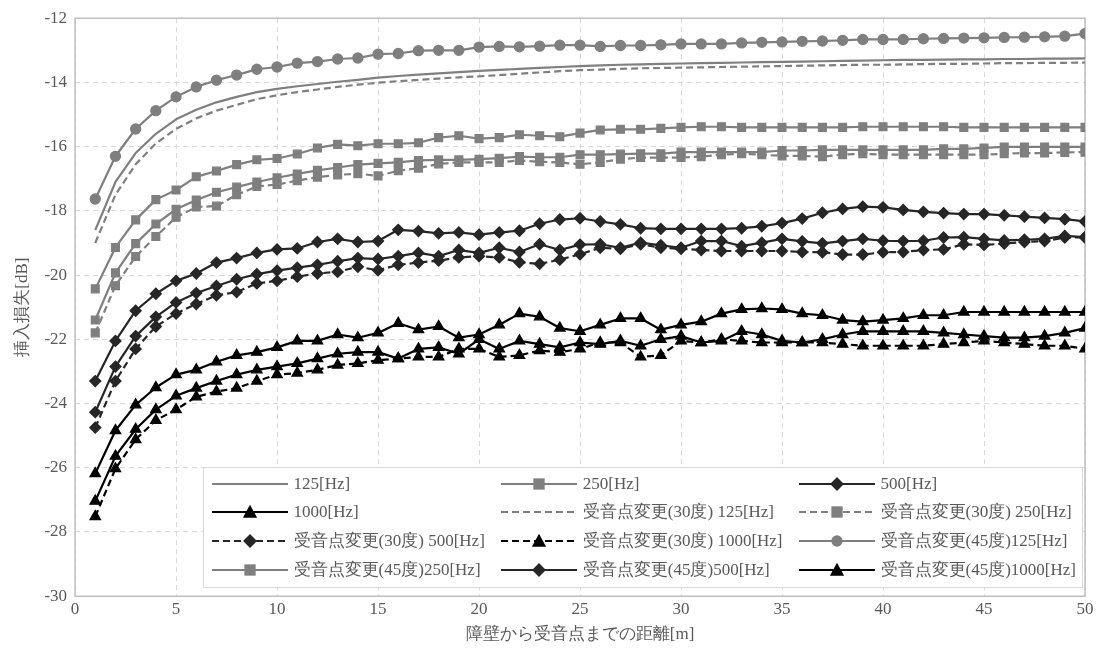 The width and height of the screenshot is (1107, 653). I want to click on y-tick-label: -20, so click(56, 274).